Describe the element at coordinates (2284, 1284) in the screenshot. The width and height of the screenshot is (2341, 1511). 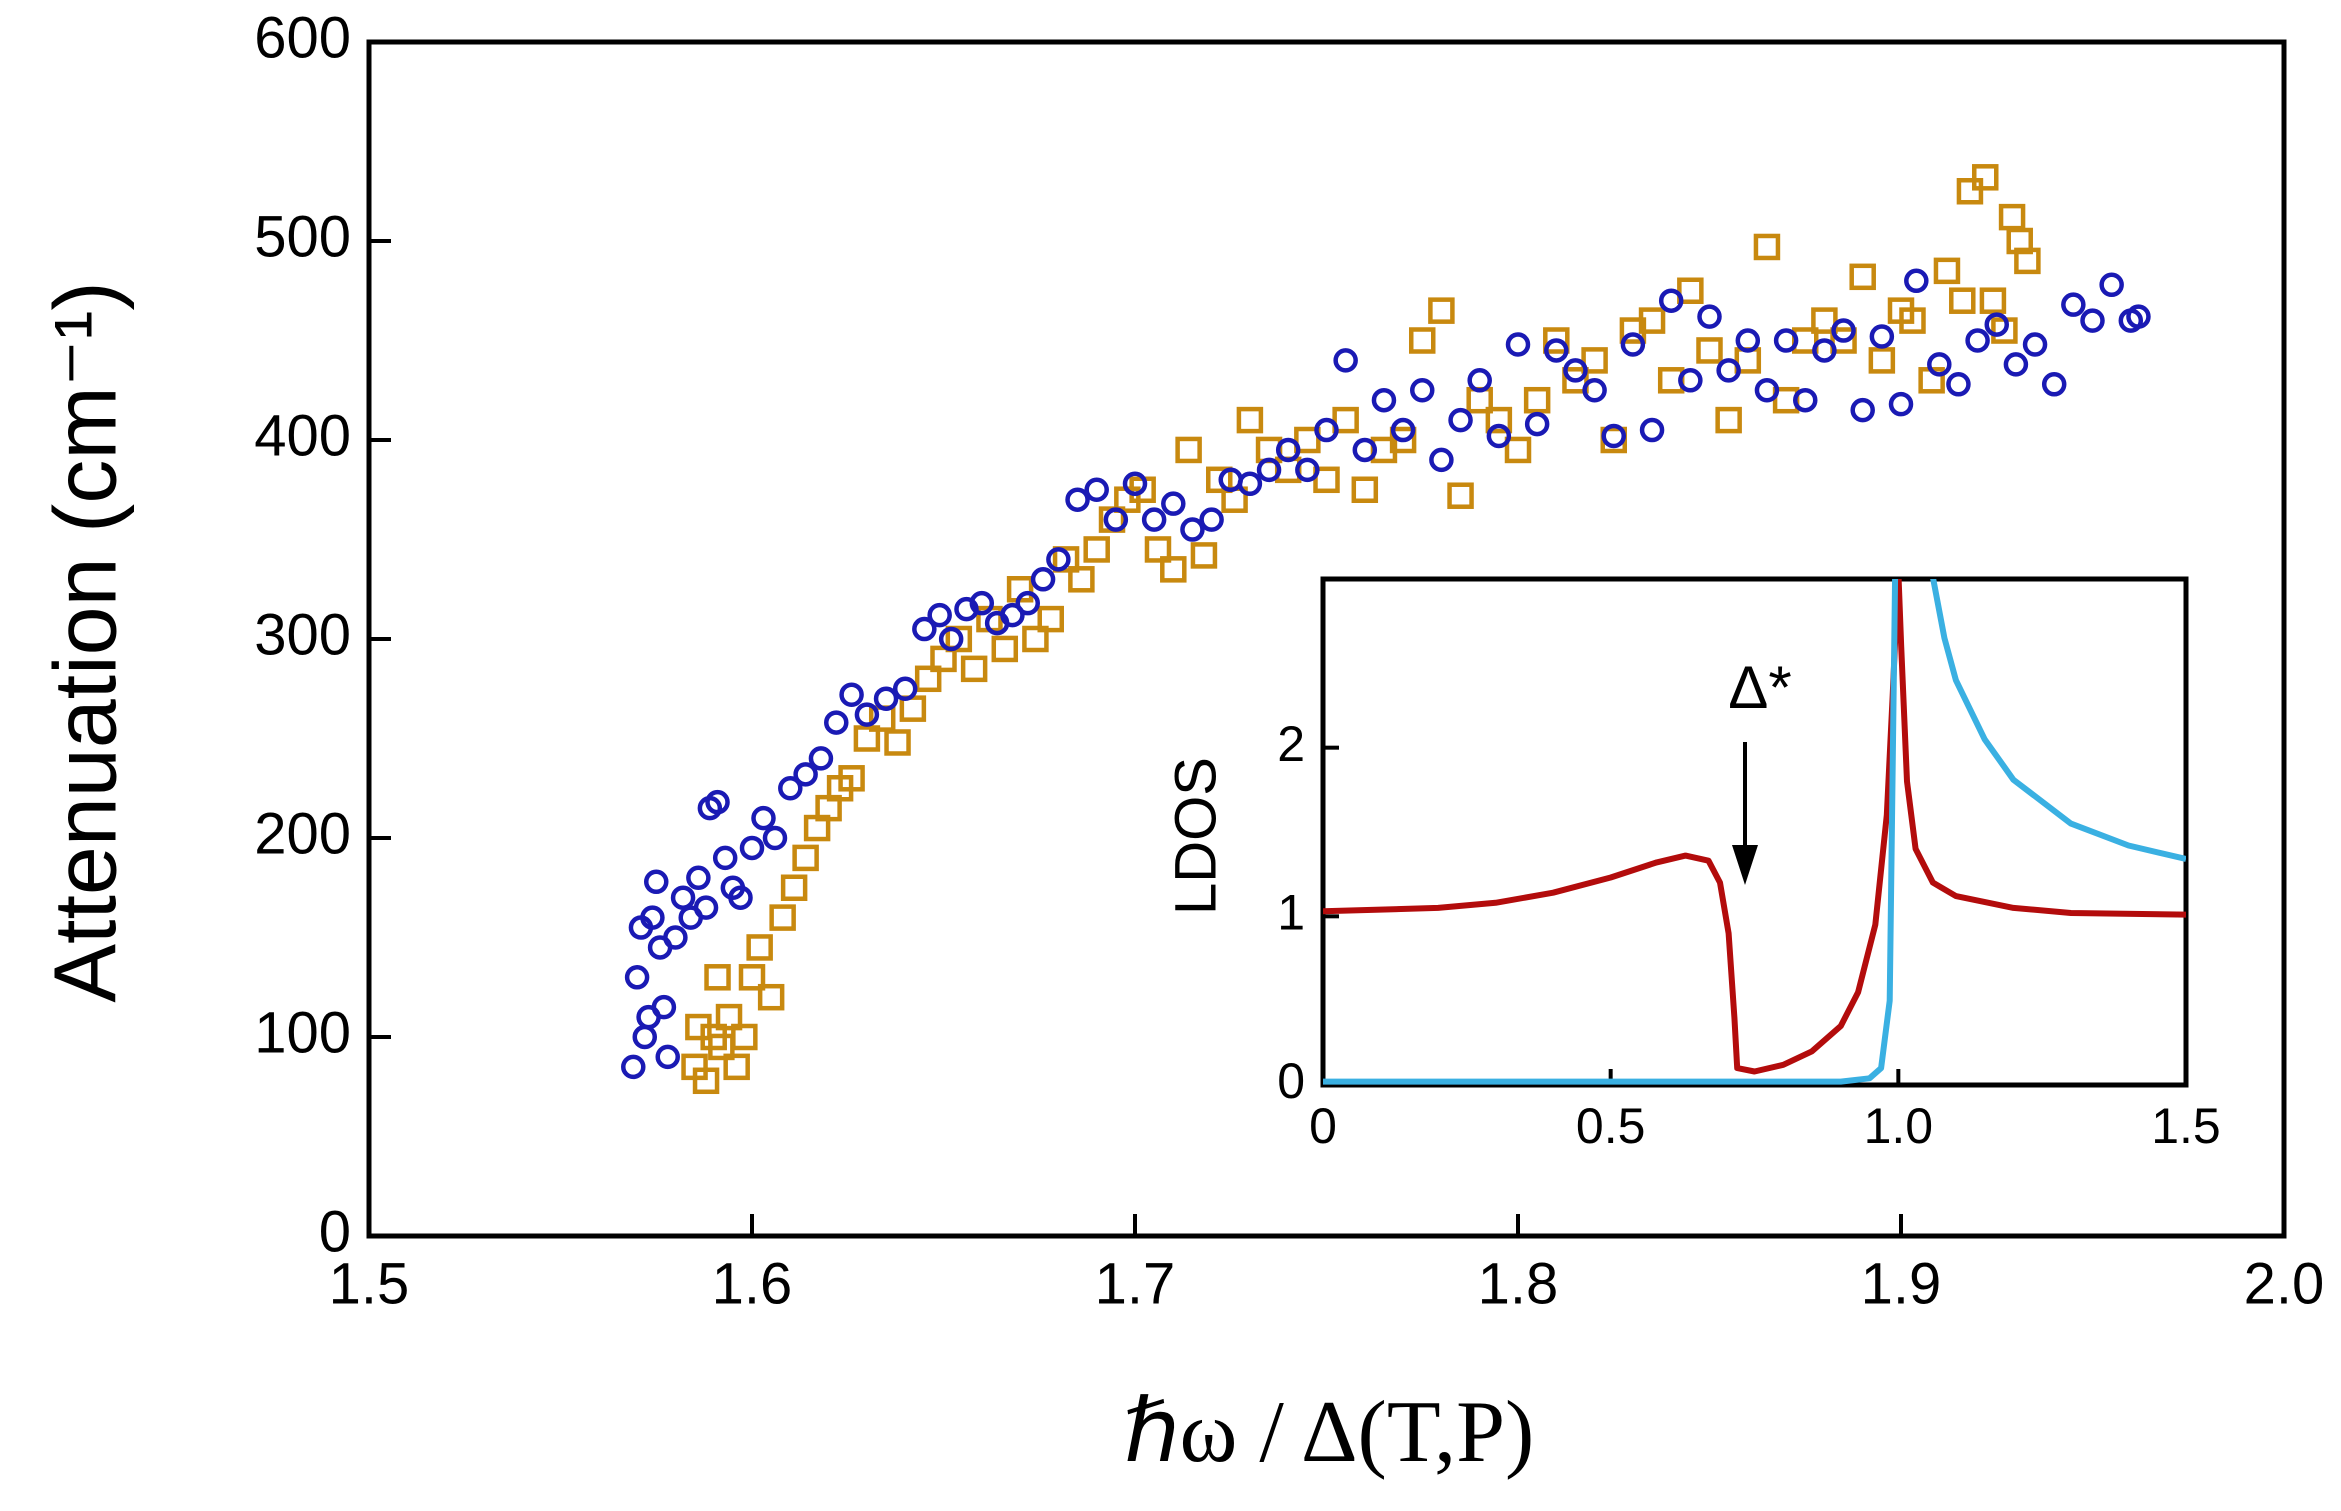
I see `x-tick-label: 2.0` at that location.